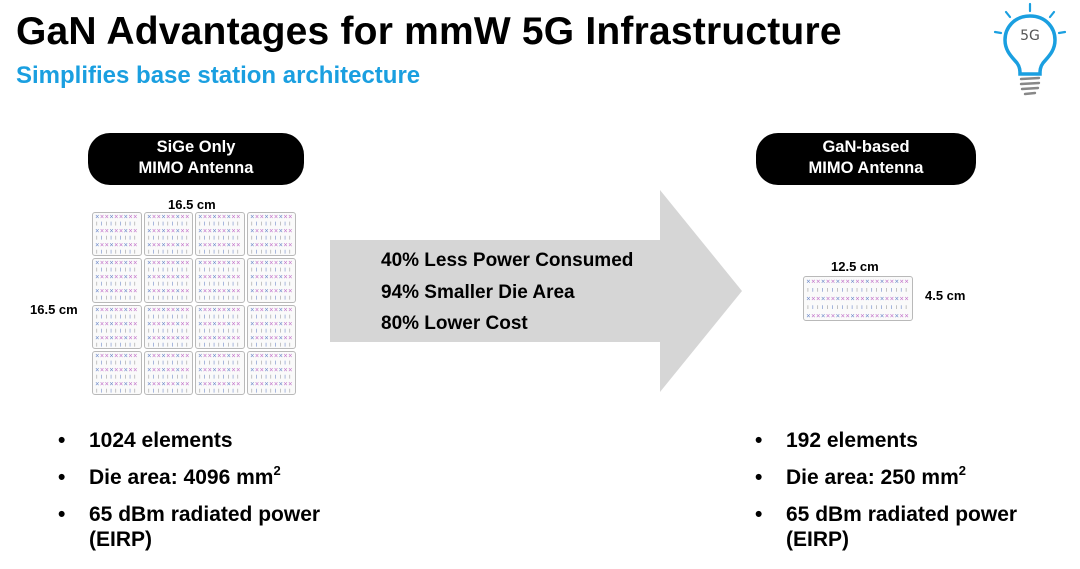  What do you see at coordinates (872, 477) in the screenshot?
I see `gan-spec-die-area: Die area: 250 mm` at bounding box center [872, 477].